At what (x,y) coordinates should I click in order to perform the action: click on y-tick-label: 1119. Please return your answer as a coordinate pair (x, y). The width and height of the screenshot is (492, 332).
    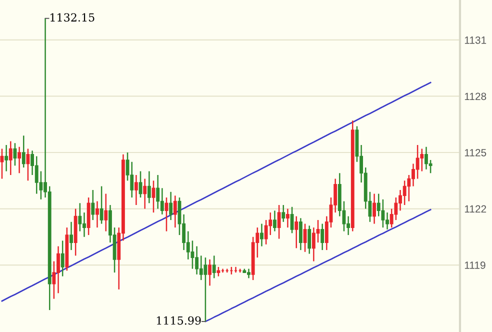
    Looking at the image, I should click on (475, 265).